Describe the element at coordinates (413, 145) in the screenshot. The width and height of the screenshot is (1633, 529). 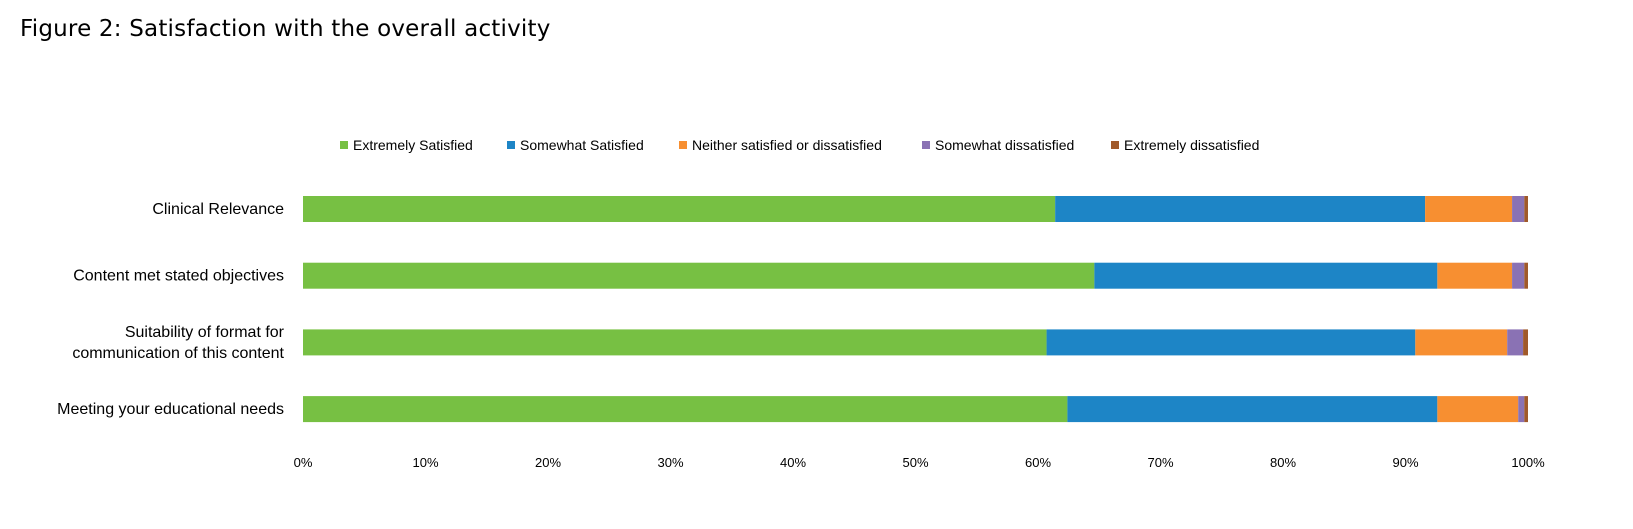
I see `legend-label-0: Extremely Satisfied` at that location.